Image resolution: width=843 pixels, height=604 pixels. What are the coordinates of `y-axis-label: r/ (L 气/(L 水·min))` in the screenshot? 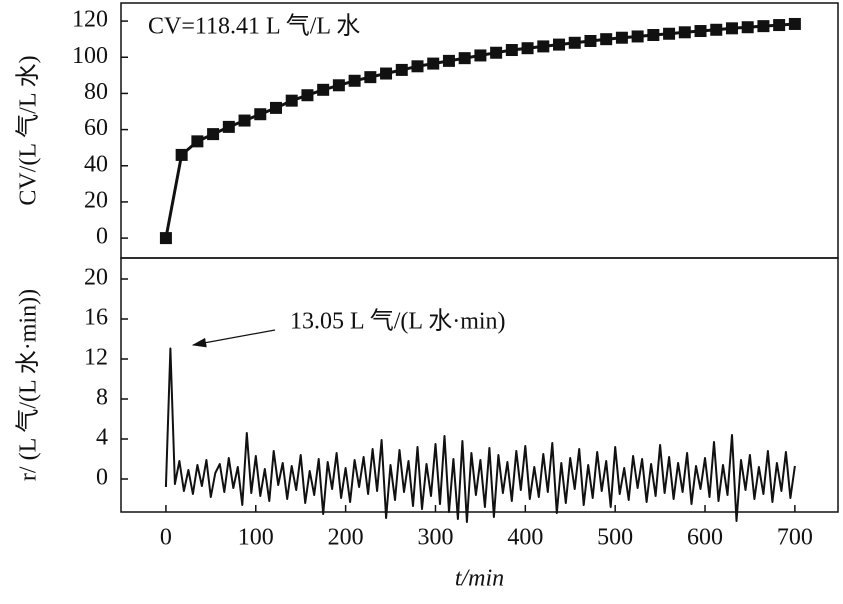 It's located at (28, 385).